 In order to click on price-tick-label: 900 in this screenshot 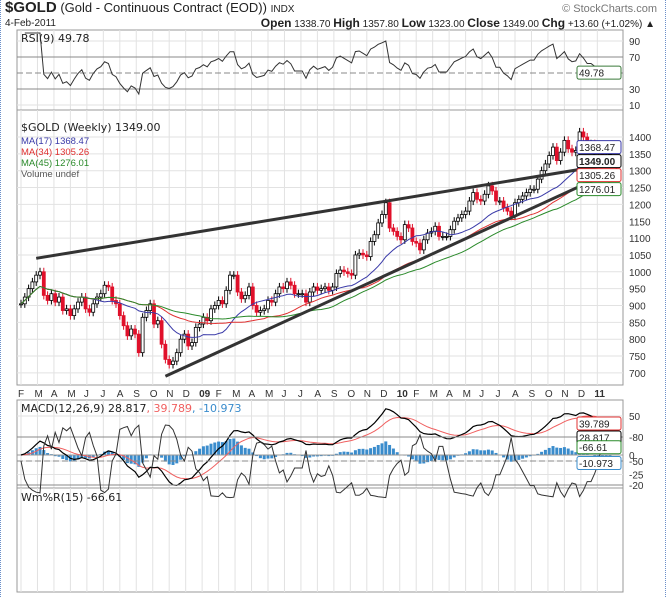, I will do `click(637, 307)`.